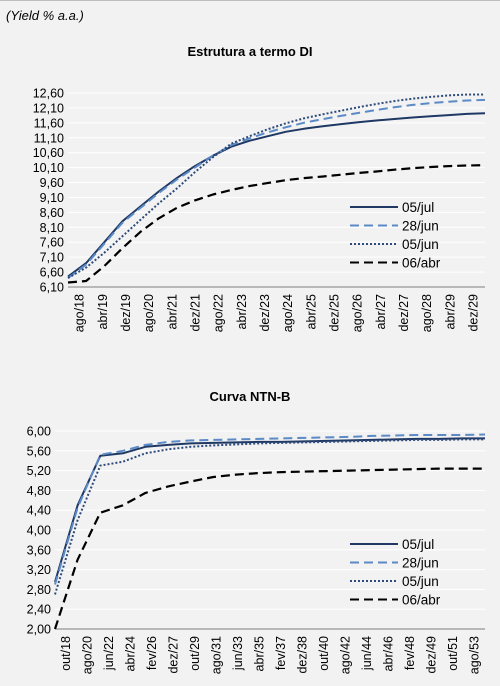  What do you see at coordinates (39, 451) in the screenshot?
I see `y-tick-label: 5,60` at bounding box center [39, 451].